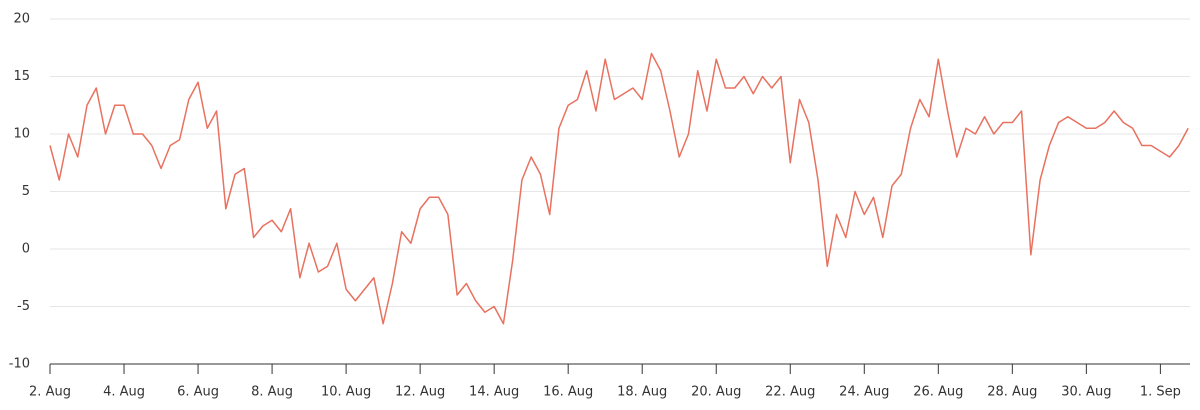 The width and height of the screenshot is (1200, 410). I want to click on x-tick-label: 6. Aug, so click(198, 392).